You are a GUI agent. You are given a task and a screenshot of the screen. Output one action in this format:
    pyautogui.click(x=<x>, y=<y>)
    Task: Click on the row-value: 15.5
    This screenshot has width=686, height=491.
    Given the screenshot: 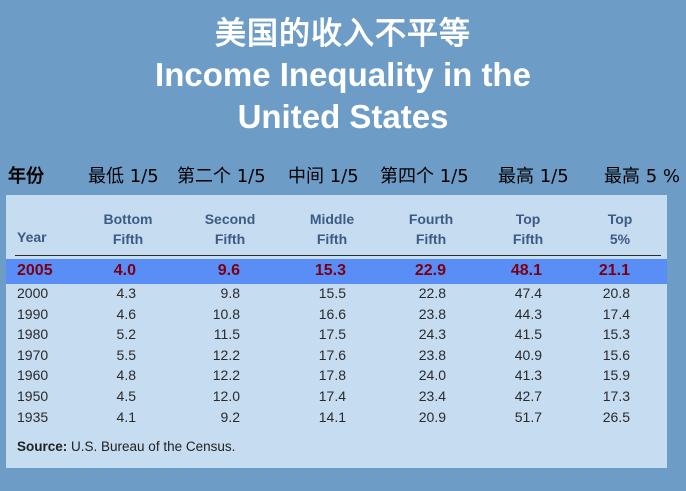 What is the action you would take?
    pyautogui.click(x=332, y=293)
    